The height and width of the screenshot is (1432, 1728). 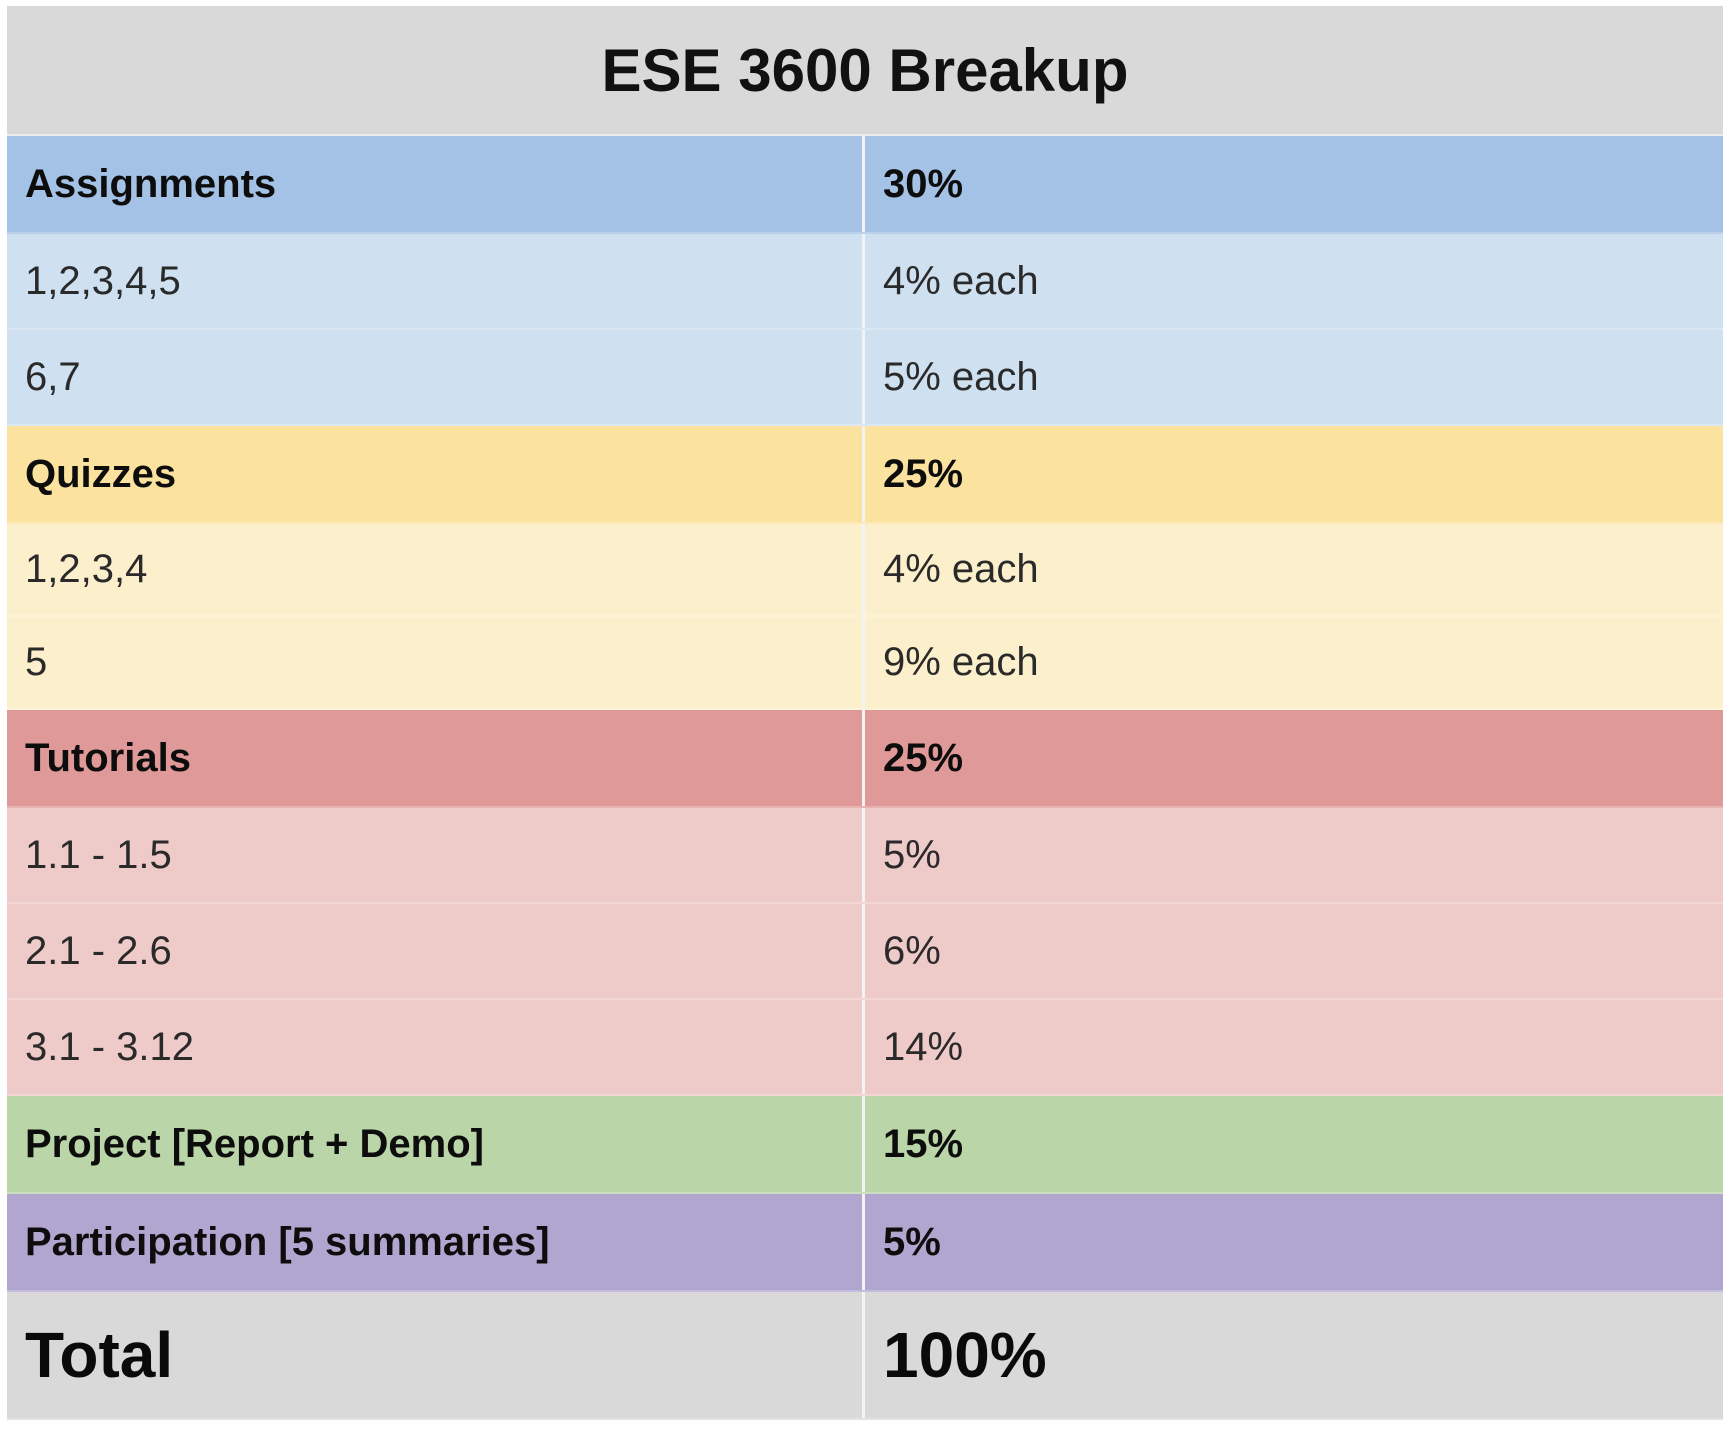 I want to click on section-label: Tutorials, so click(x=436, y=758).